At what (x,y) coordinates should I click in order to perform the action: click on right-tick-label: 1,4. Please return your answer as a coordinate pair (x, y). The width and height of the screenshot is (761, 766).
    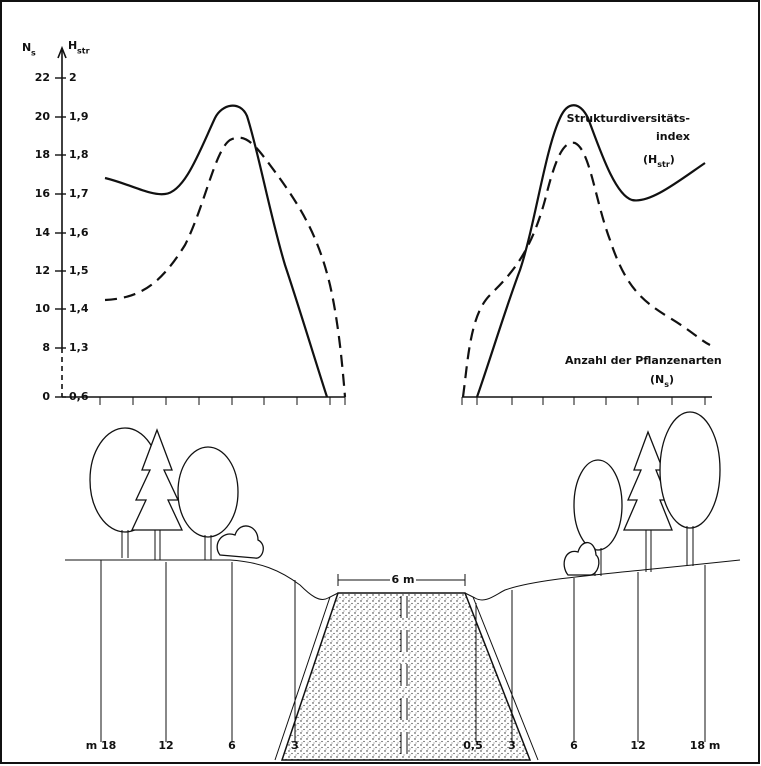
    Looking at the image, I should click on (79, 308).